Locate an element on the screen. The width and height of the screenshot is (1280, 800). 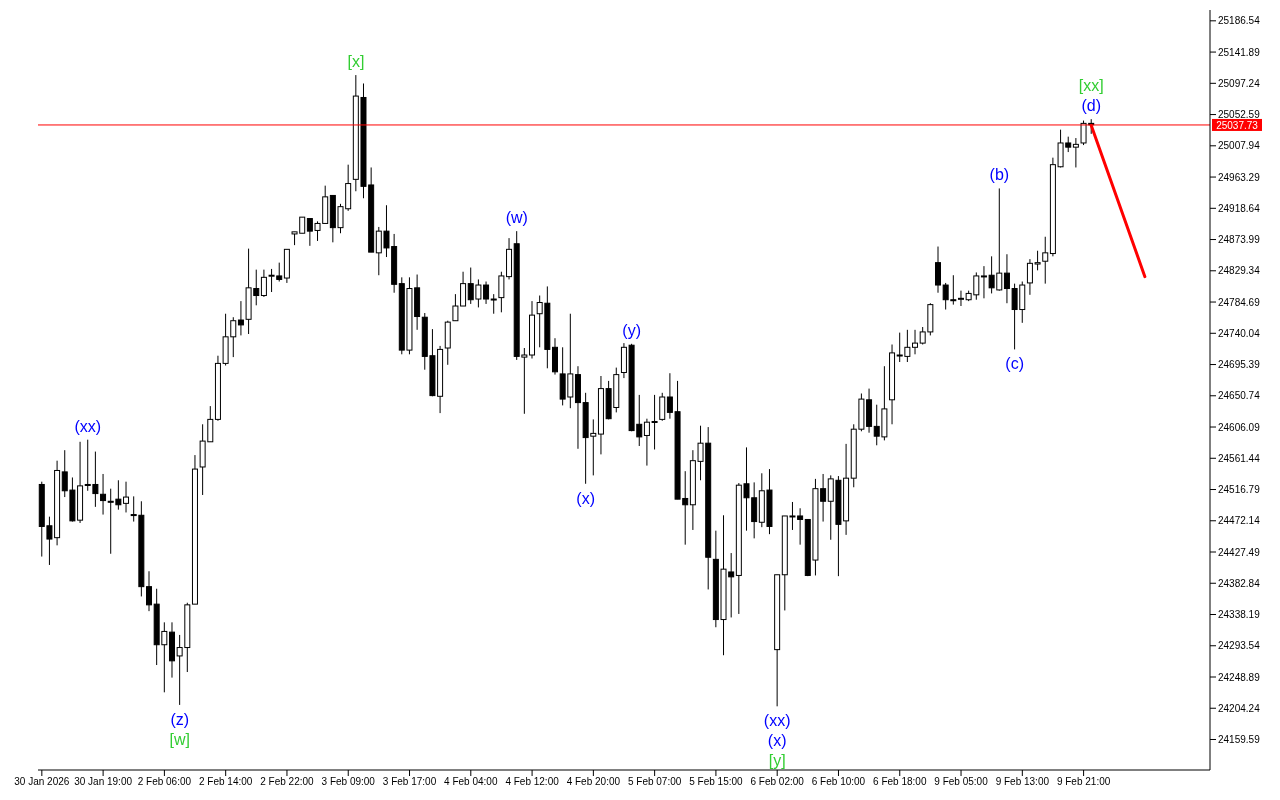
y-tick-label: 24293.54 is located at coordinates (1239, 646).